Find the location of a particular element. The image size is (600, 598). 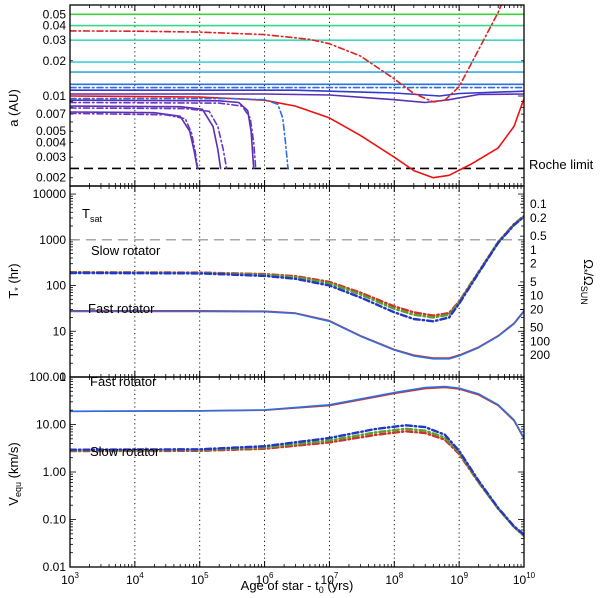

y-tick-label: 0.003 is located at coordinates (51, 157).